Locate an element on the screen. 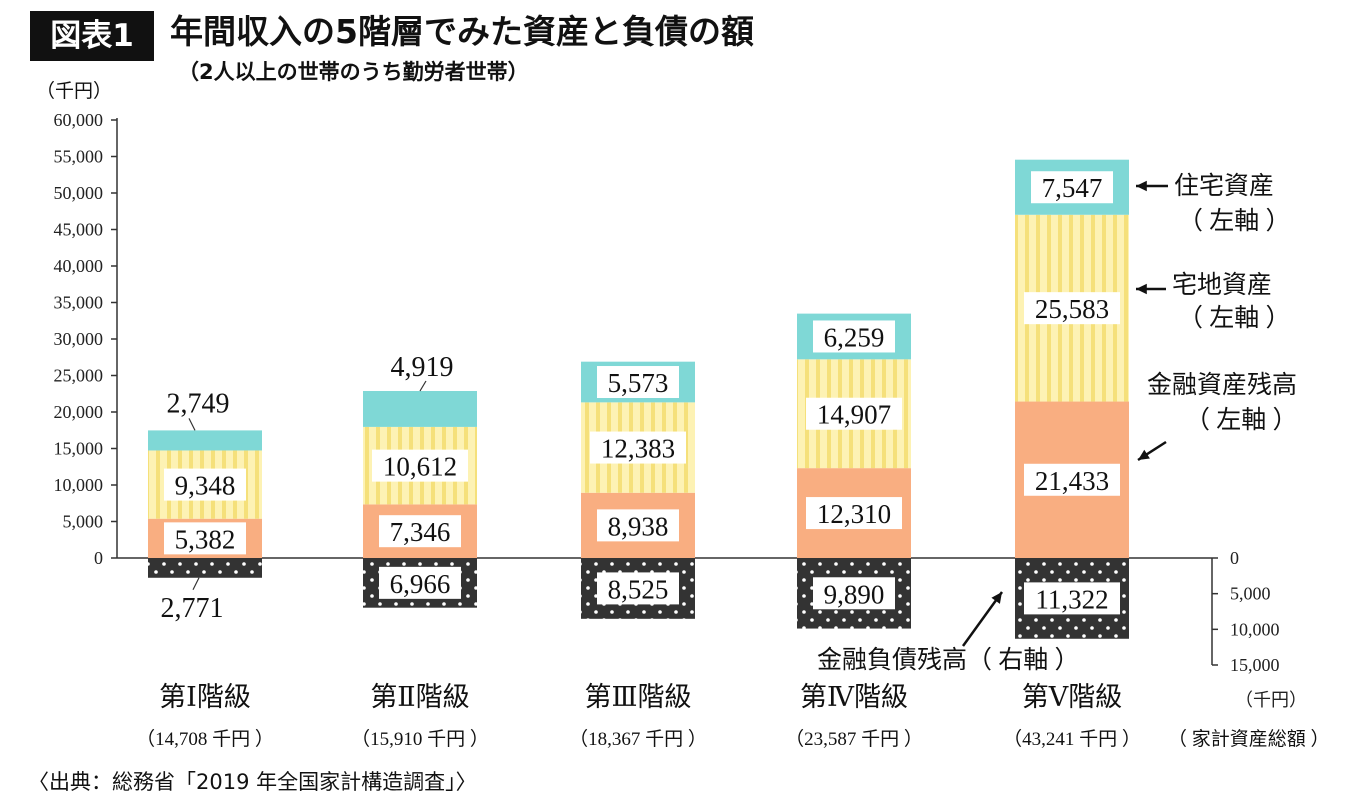  total-assets-label: （23,587 千円 ） is located at coordinates (854, 739).